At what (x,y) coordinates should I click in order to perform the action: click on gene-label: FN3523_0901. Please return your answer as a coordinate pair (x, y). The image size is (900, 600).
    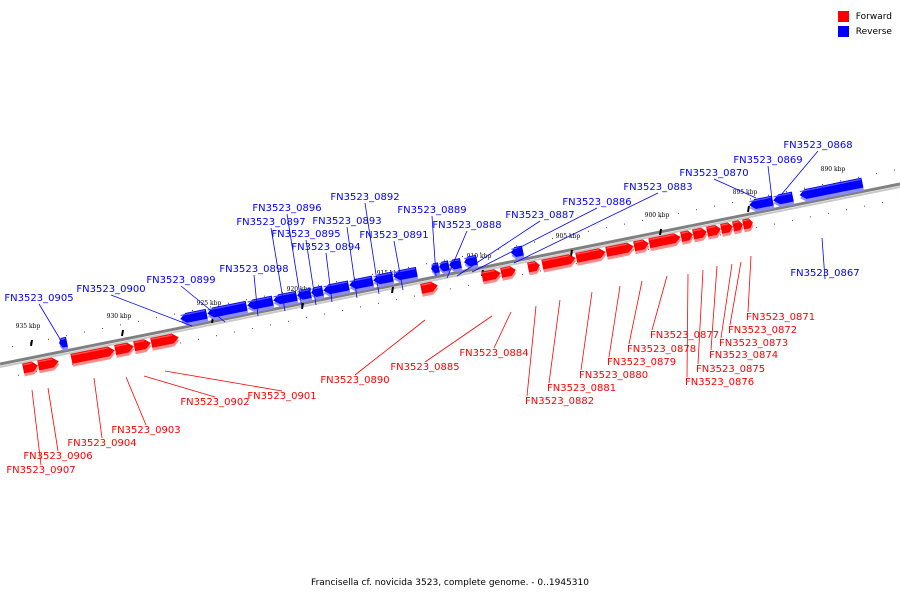
    Looking at the image, I should click on (281, 396).